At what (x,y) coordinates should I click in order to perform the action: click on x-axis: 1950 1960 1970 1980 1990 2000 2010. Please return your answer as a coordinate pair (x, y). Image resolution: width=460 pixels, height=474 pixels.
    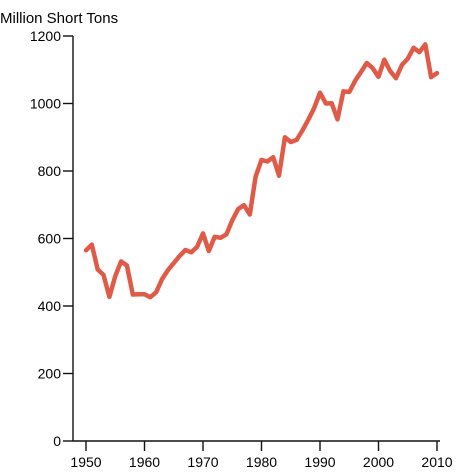
    Looking at the image, I should click on (261, 455).